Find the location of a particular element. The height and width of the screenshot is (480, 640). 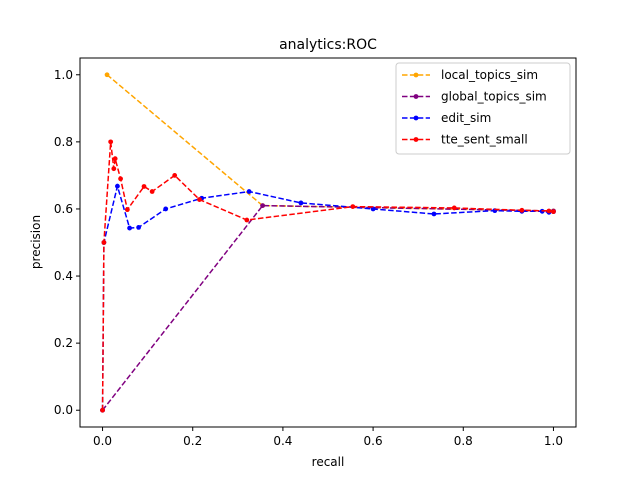

y-tick-label: 0.0 is located at coordinates (63, 410).